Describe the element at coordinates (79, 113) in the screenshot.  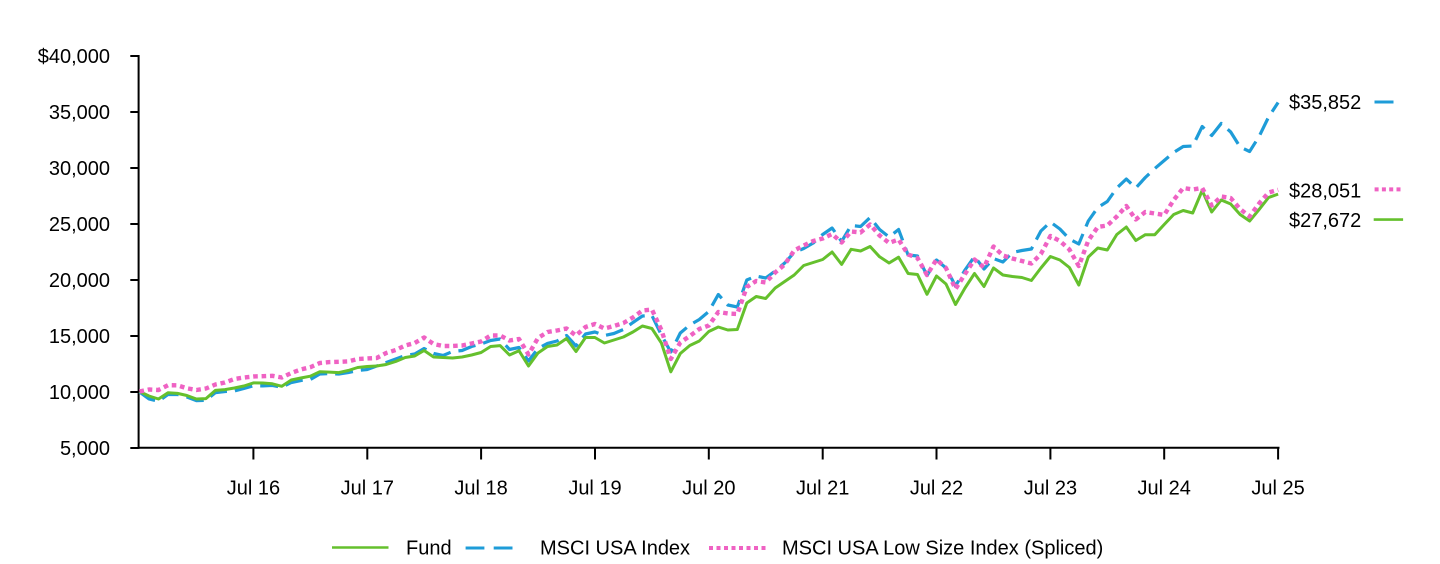
I see `svg-text: 35,000` at that location.